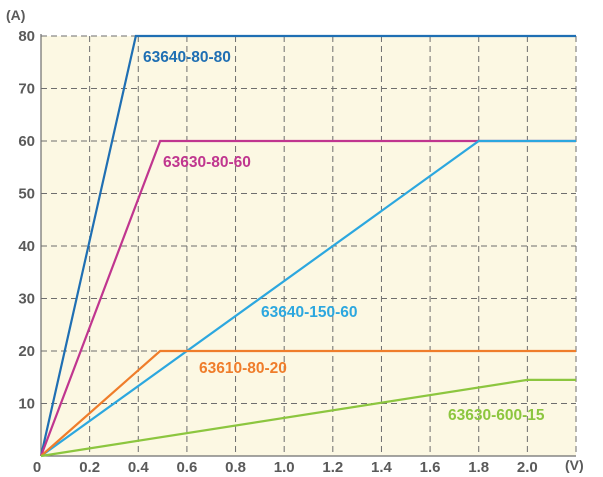 This screenshot has width=603, height=477. What do you see at coordinates (235, 467) in the screenshot?
I see `x-tick-label: 0.8` at bounding box center [235, 467].